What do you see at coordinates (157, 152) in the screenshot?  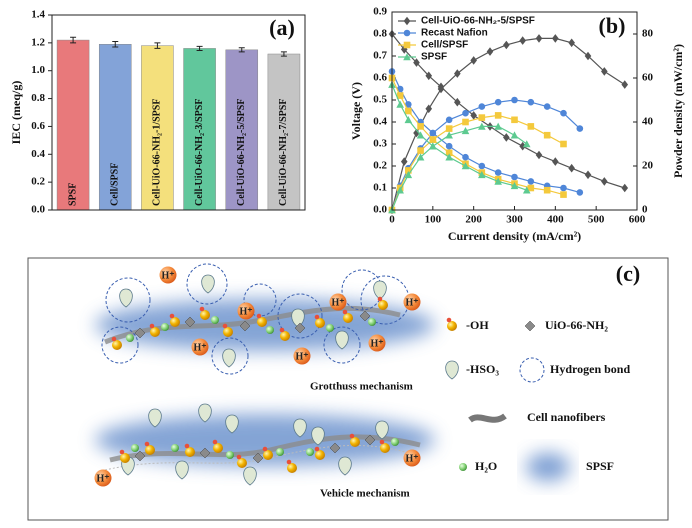 I see `x-tick-label: Cell-UiO-66-NH₂-1/SPSF` at bounding box center [157, 152].